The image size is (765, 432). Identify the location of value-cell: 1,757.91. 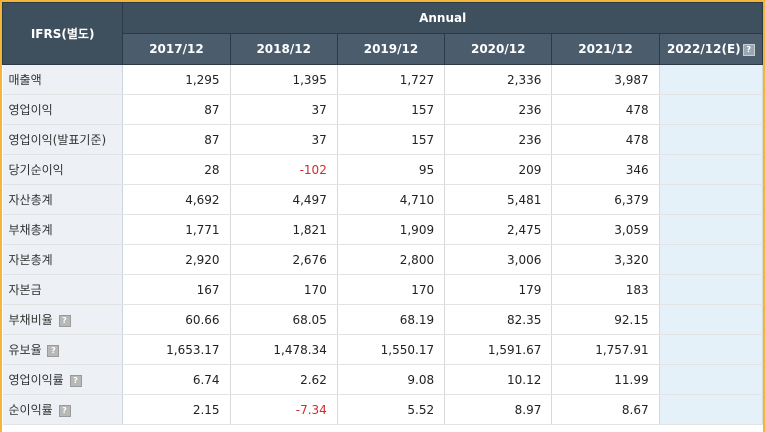
(605, 349).